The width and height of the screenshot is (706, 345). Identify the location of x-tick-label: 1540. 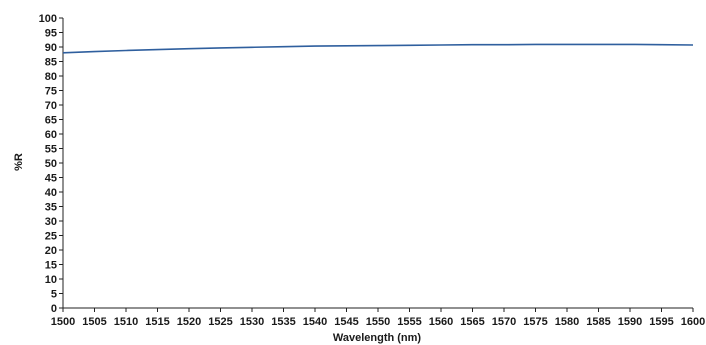
(315, 322).